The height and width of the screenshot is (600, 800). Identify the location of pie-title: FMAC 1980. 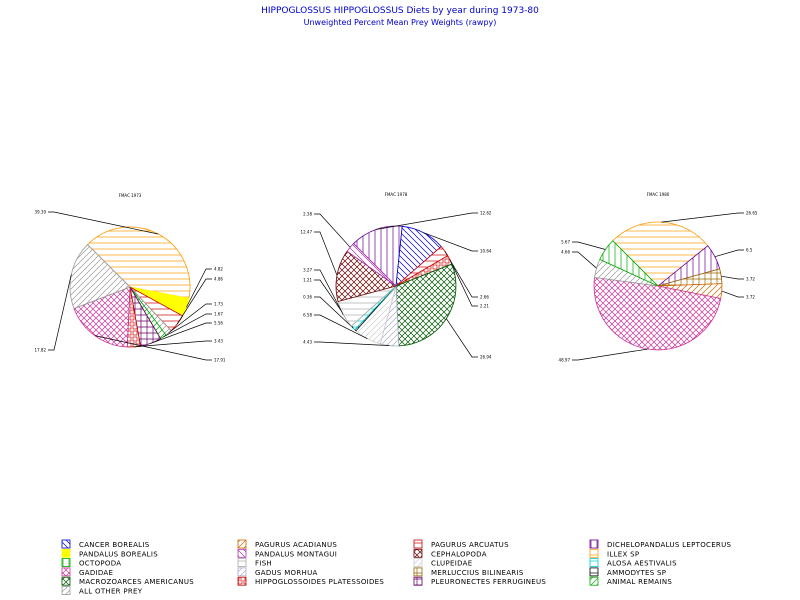
(658, 194).